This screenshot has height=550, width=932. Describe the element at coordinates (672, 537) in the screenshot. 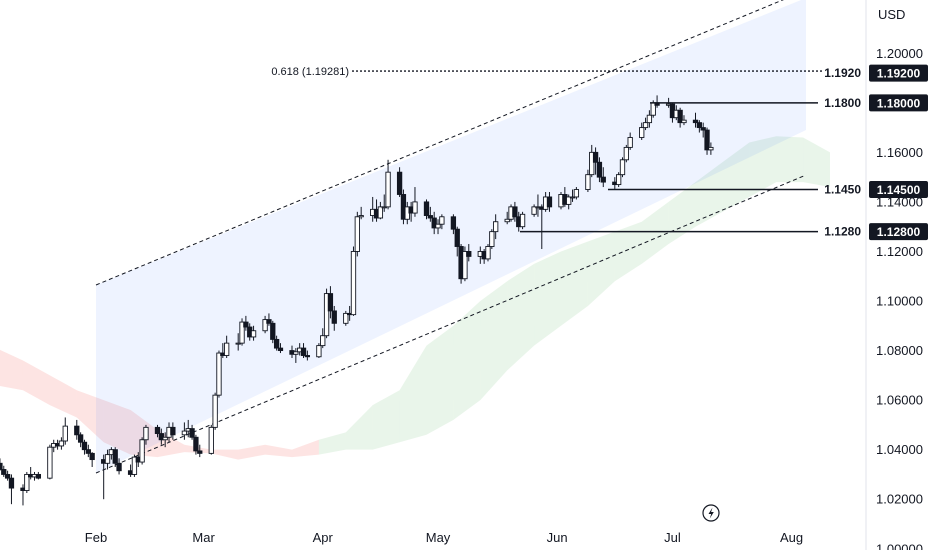

I see `time-tick-label: Jul` at that location.